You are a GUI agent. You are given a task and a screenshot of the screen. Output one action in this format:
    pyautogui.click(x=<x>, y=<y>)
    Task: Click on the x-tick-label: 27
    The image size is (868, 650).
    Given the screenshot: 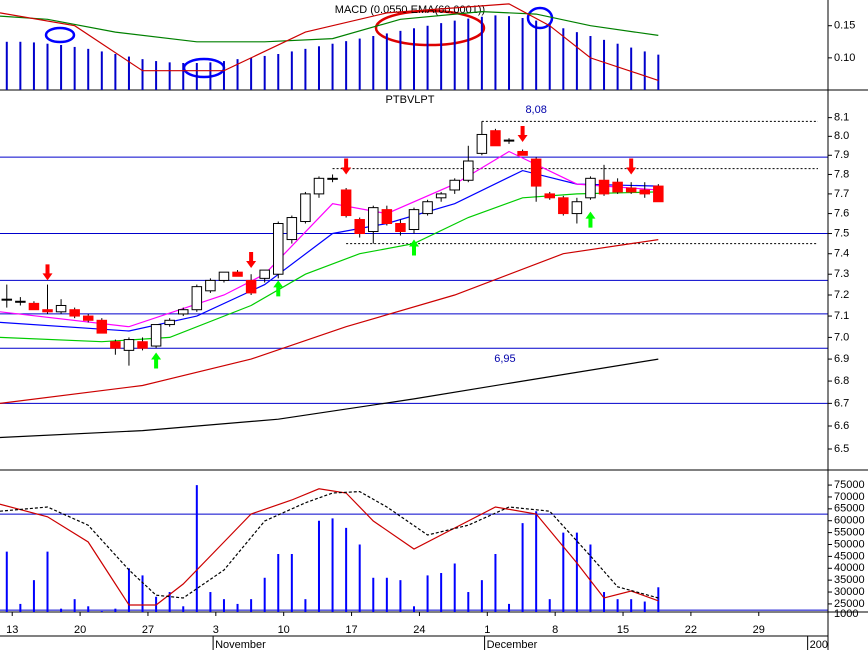 What is the action you would take?
    pyautogui.click(x=148, y=630)
    